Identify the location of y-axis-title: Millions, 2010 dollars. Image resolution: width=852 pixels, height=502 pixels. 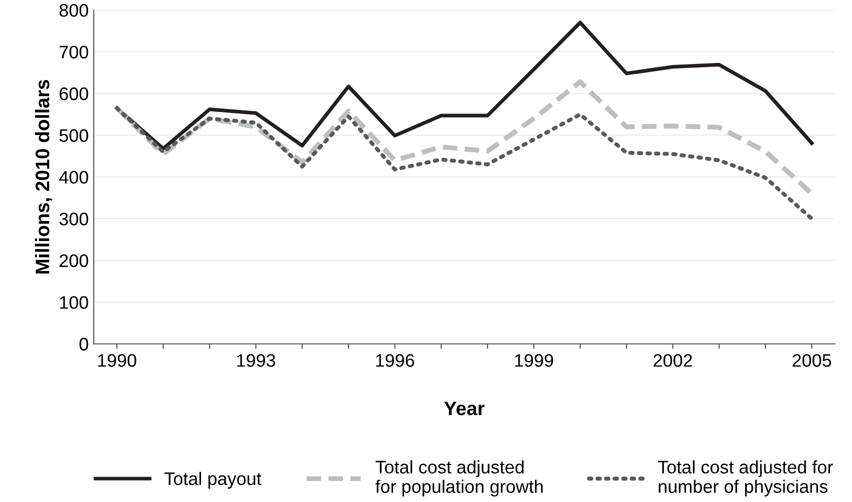
(43, 177).